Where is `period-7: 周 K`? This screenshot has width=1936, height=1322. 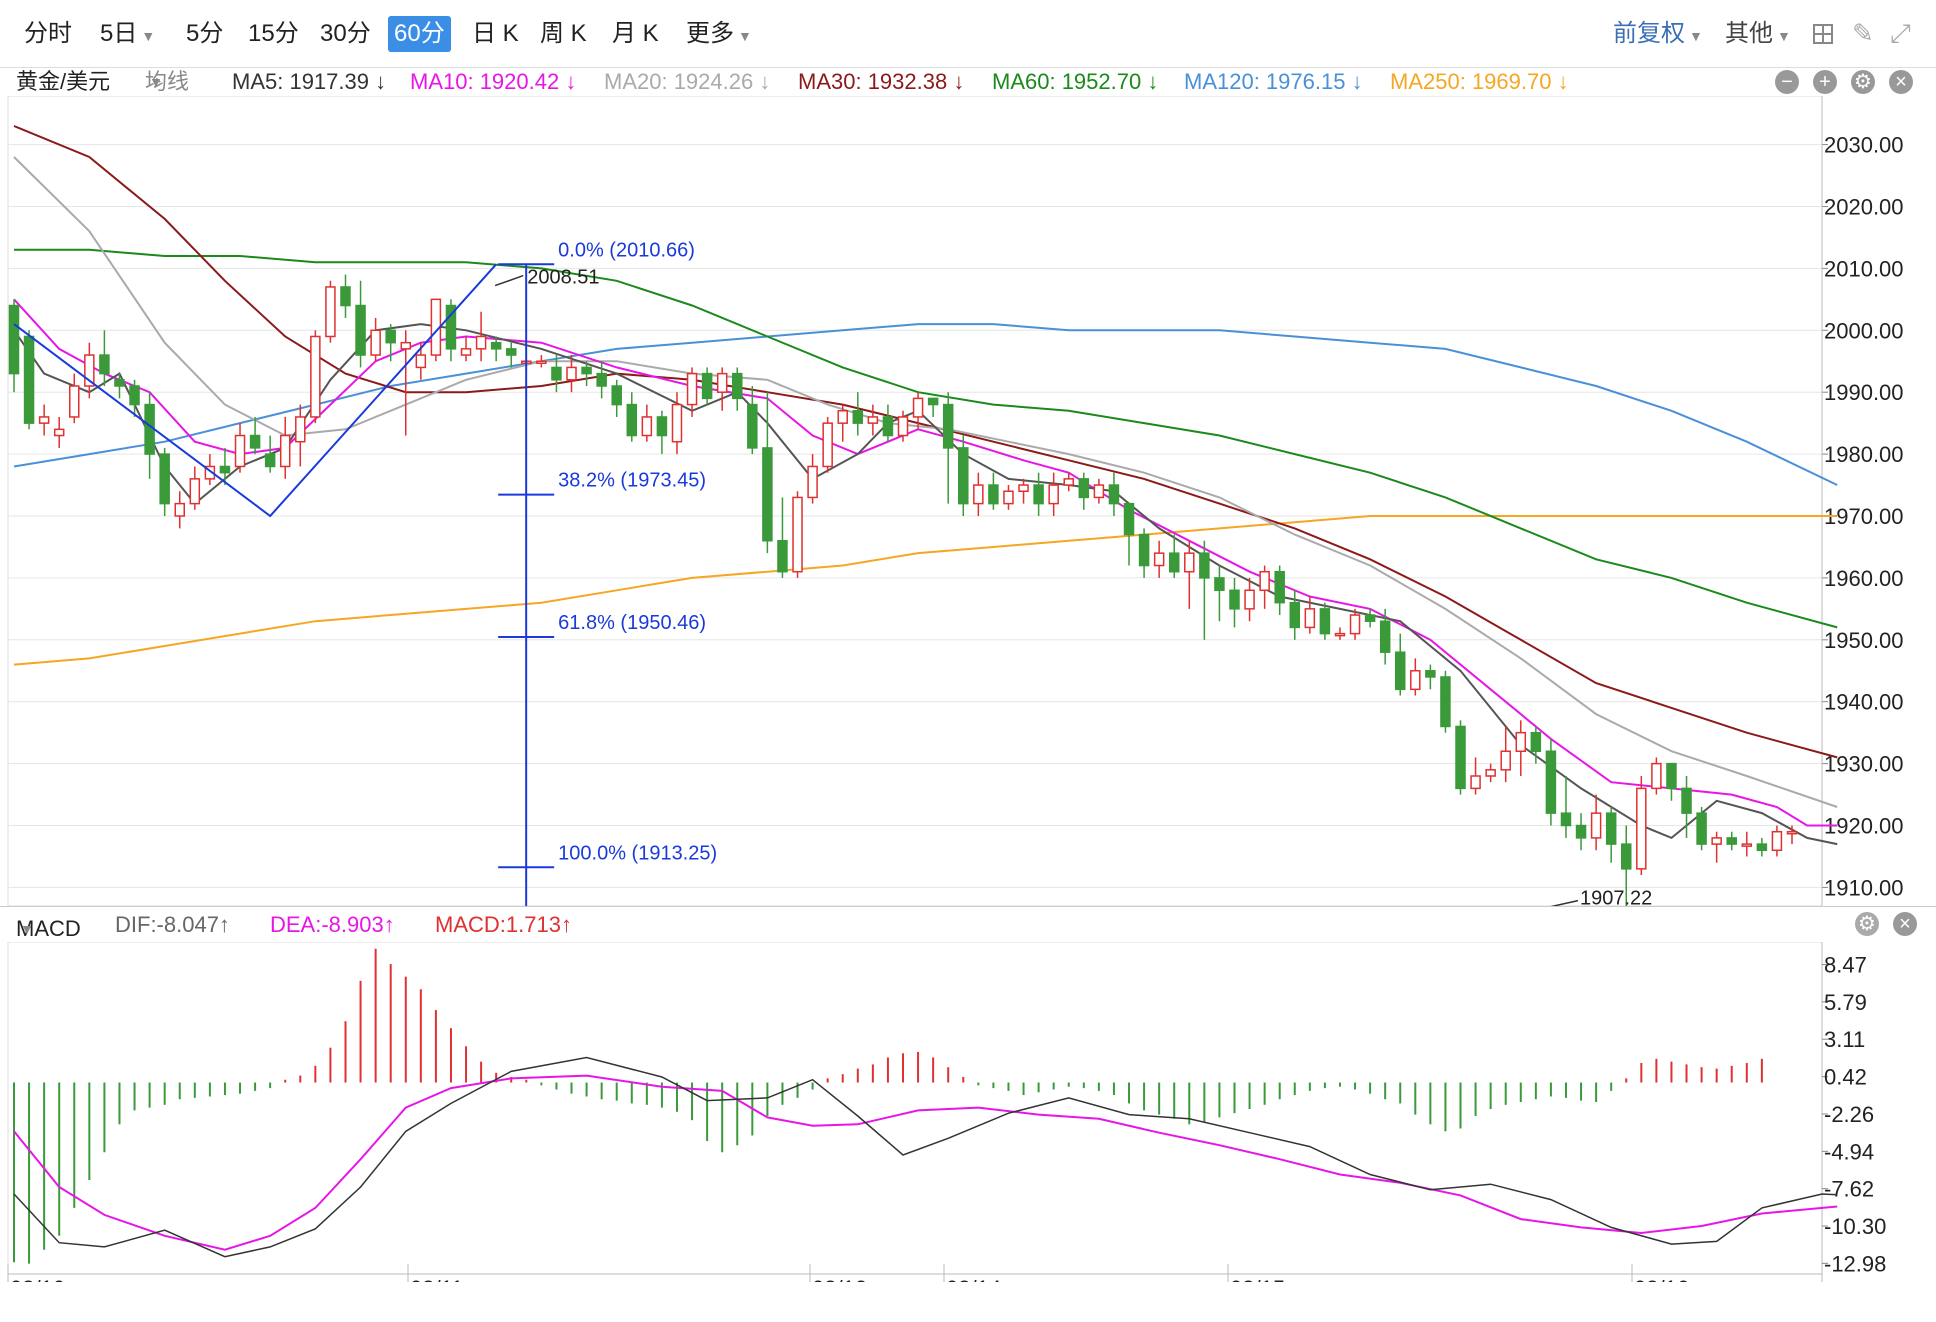 period-7: 周 K is located at coordinates (563, 34).